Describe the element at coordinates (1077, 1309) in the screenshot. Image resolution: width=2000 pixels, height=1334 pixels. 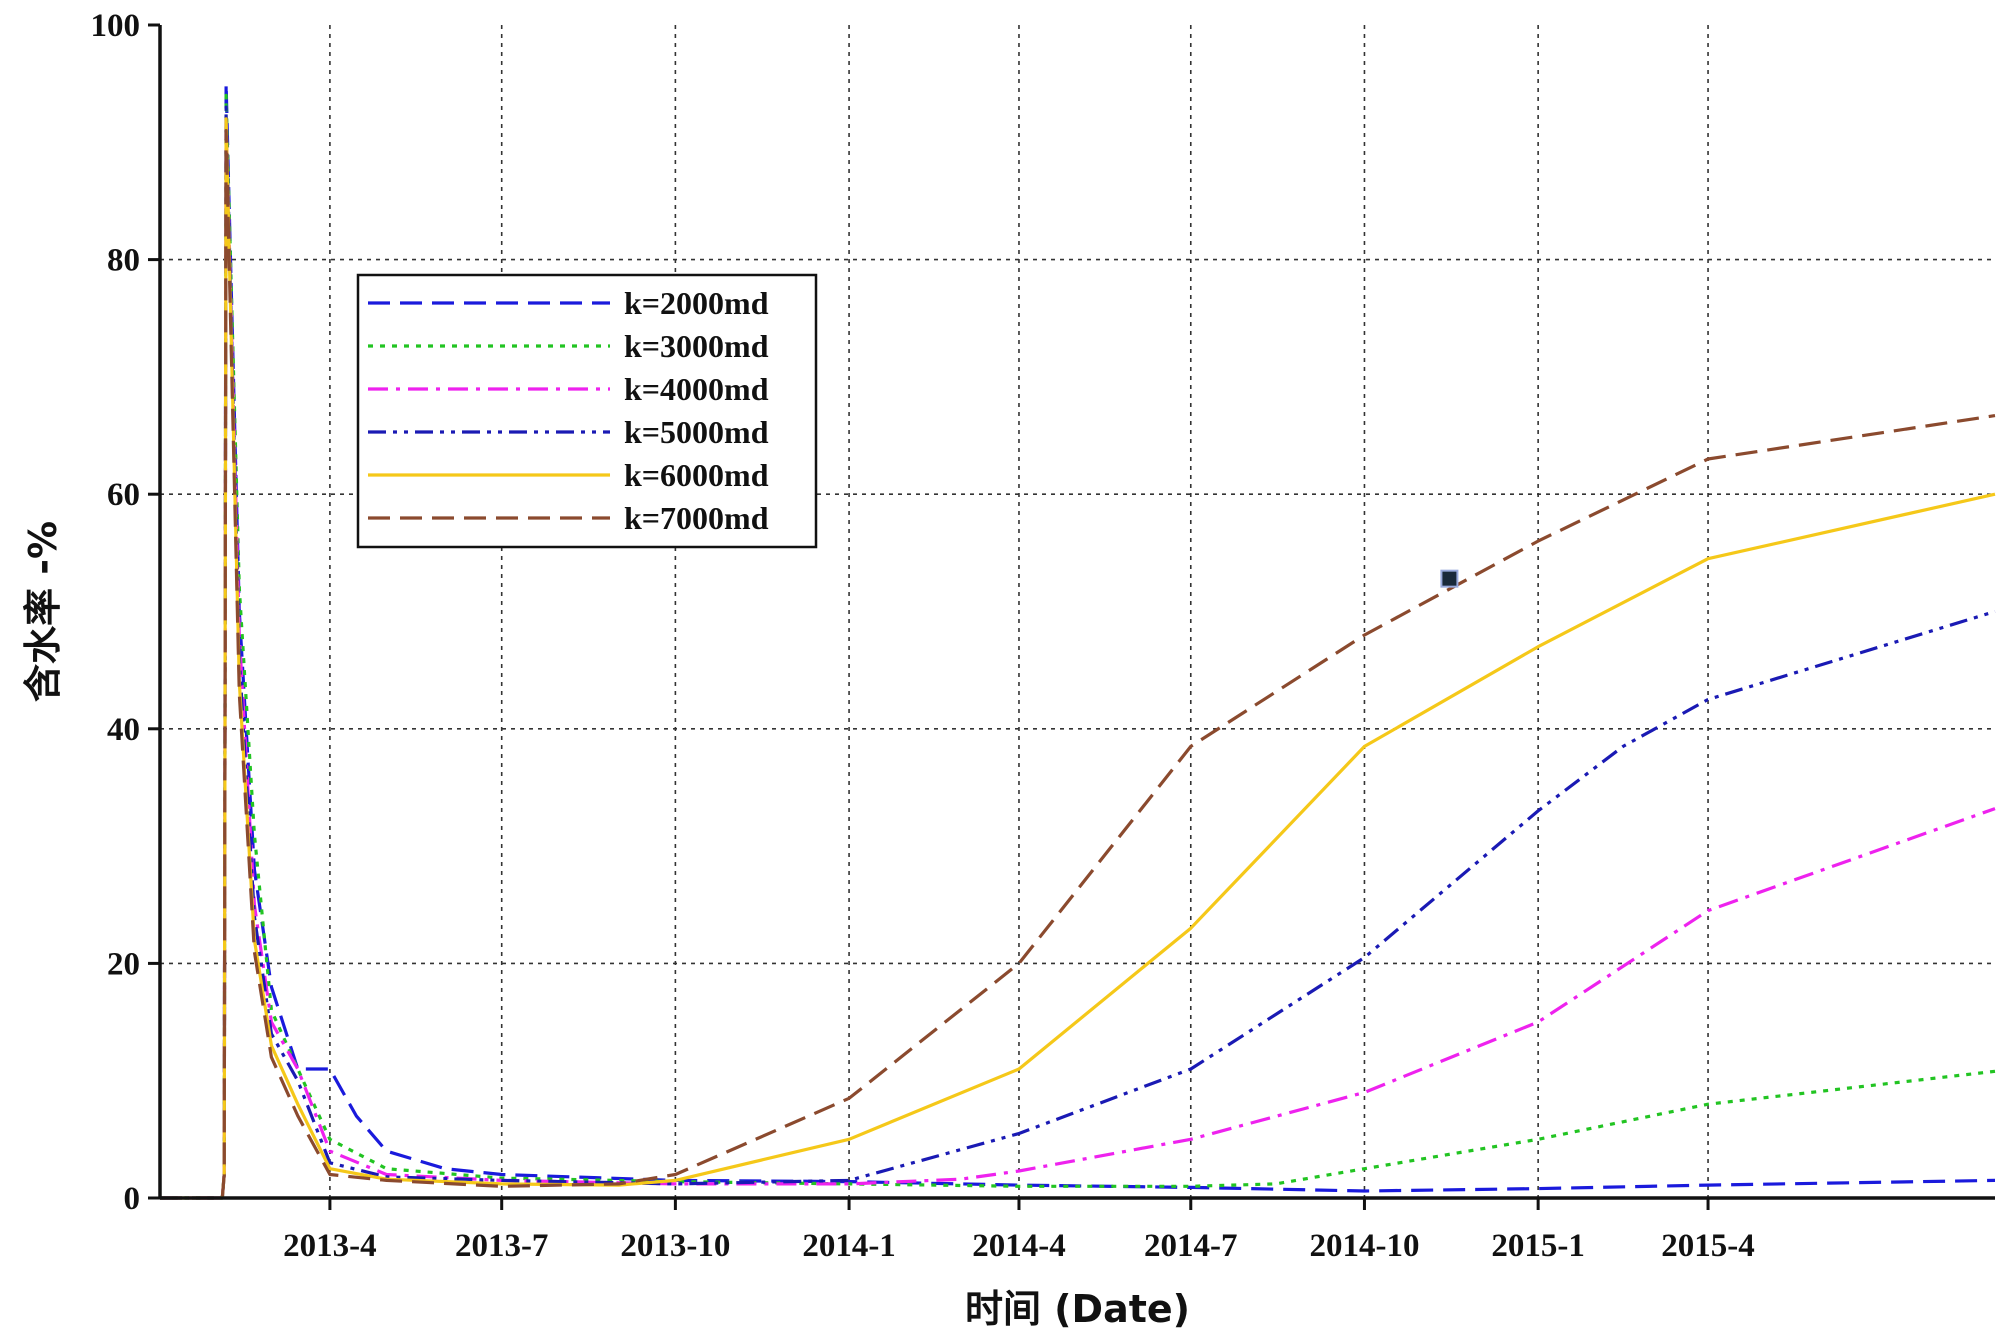
I see `x-axis-title: 时间 (Date)` at that location.